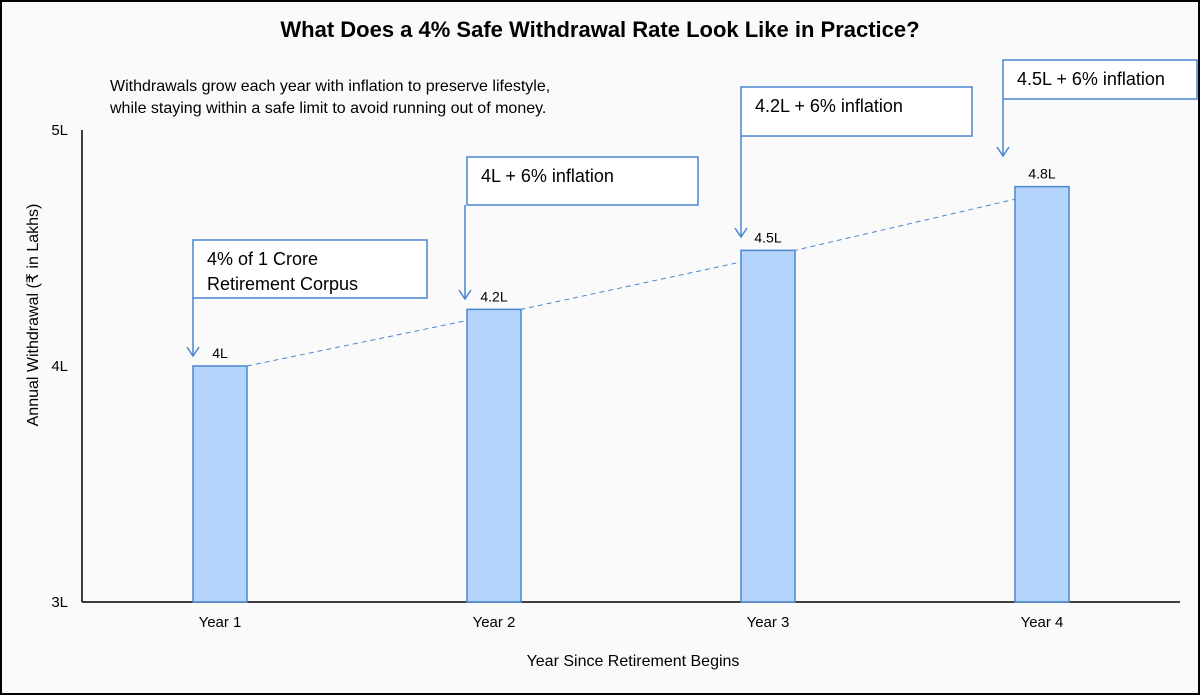  What do you see at coordinates (59, 602) in the screenshot?
I see `y-tick-label: 3L` at bounding box center [59, 602].